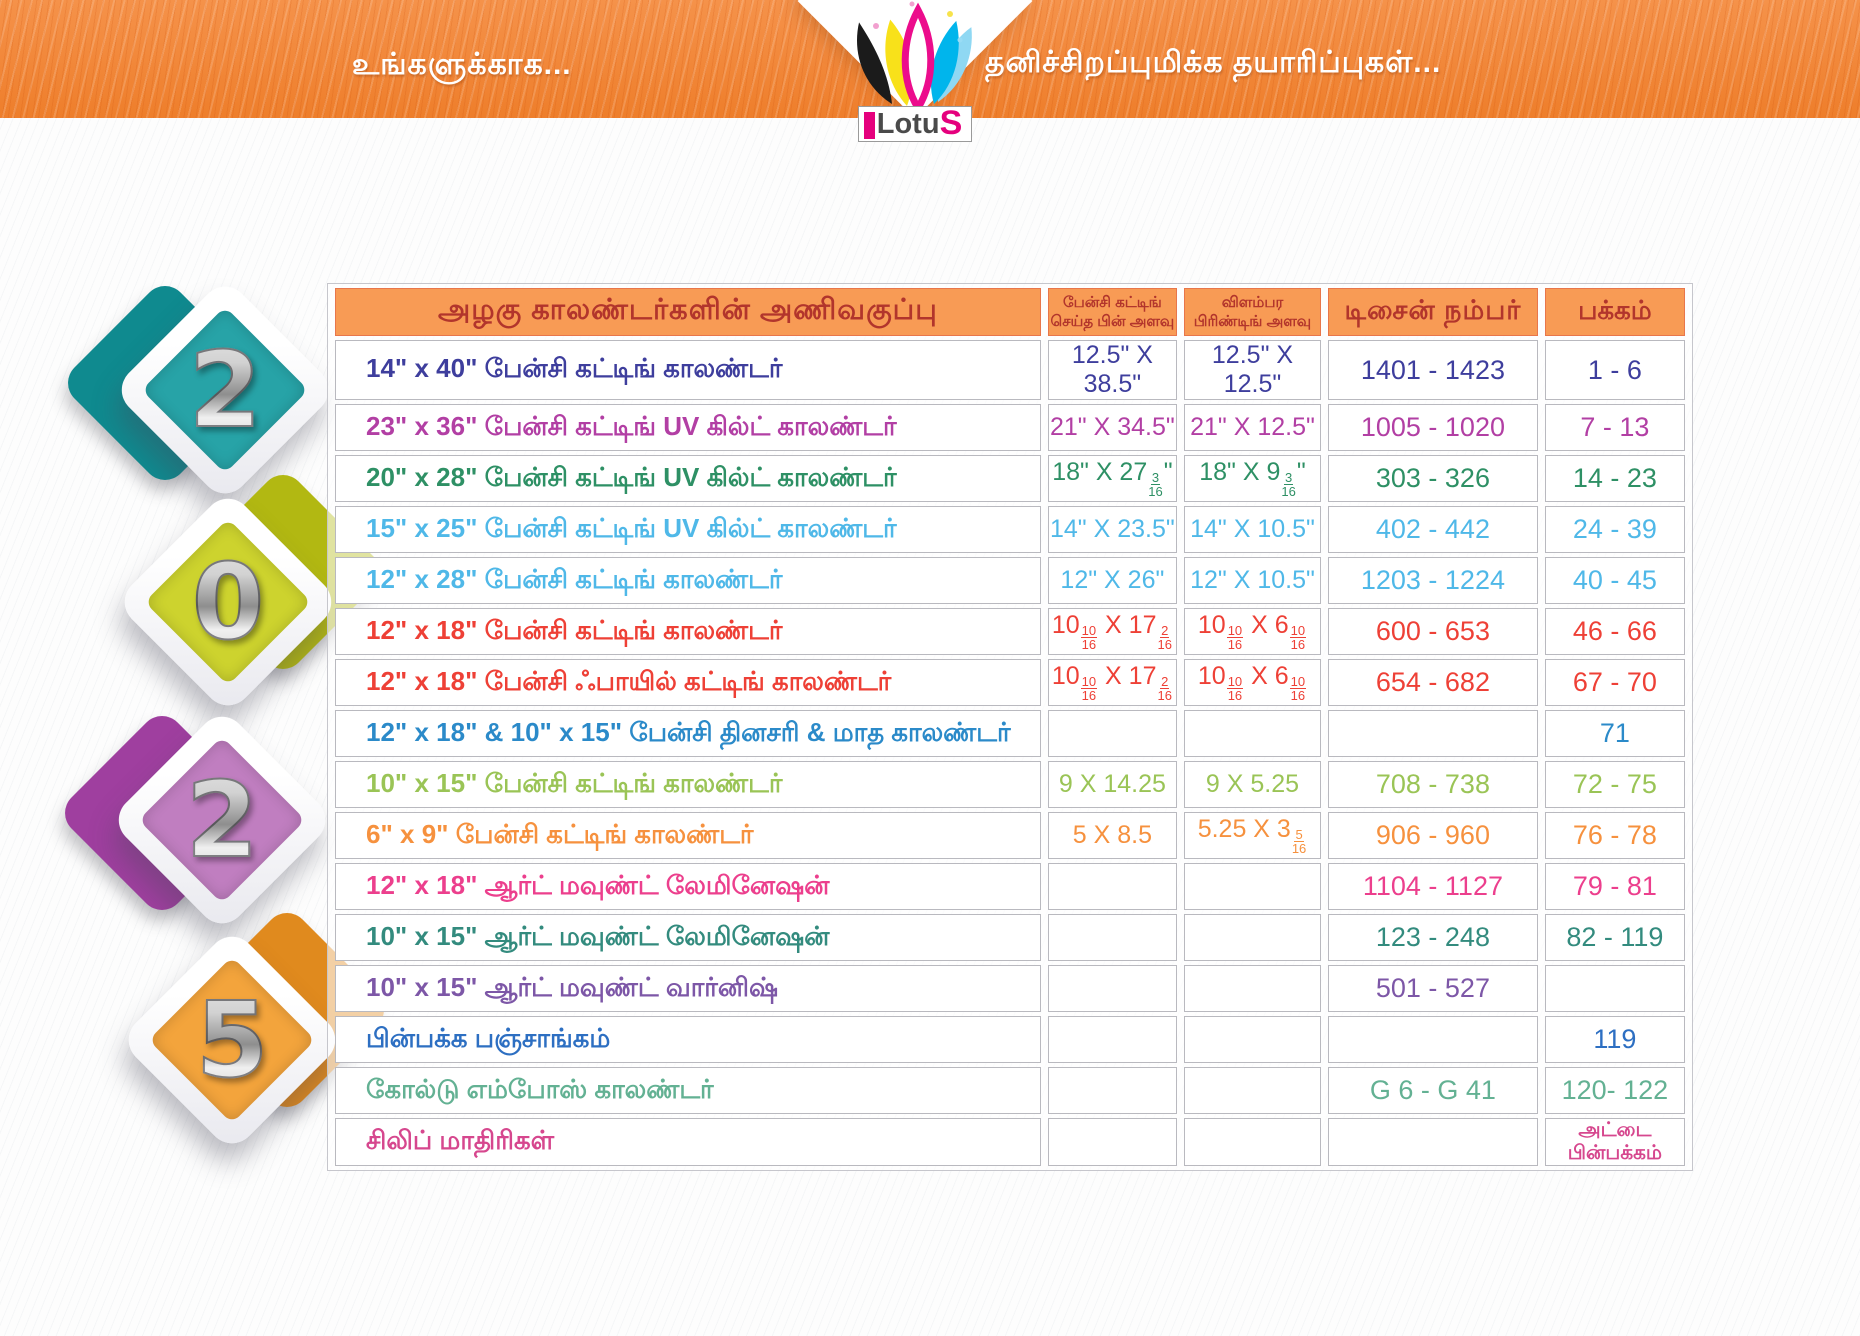  I want to click on print-size: 12.5" X 12.5", so click(1252, 370).